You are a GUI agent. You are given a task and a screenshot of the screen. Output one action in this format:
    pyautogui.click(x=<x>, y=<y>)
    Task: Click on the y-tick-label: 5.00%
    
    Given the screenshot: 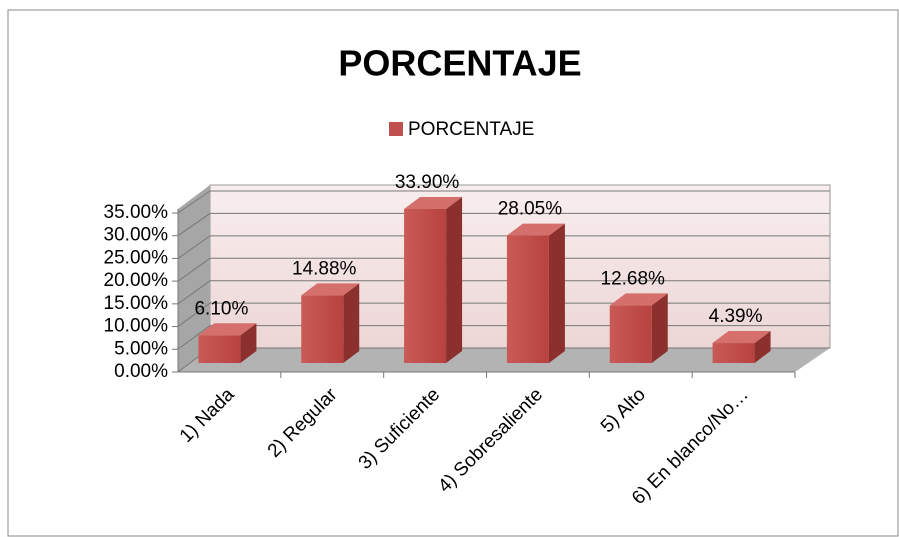 What is the action you would take?
    pyautogui.click(x=141, y=348)
    